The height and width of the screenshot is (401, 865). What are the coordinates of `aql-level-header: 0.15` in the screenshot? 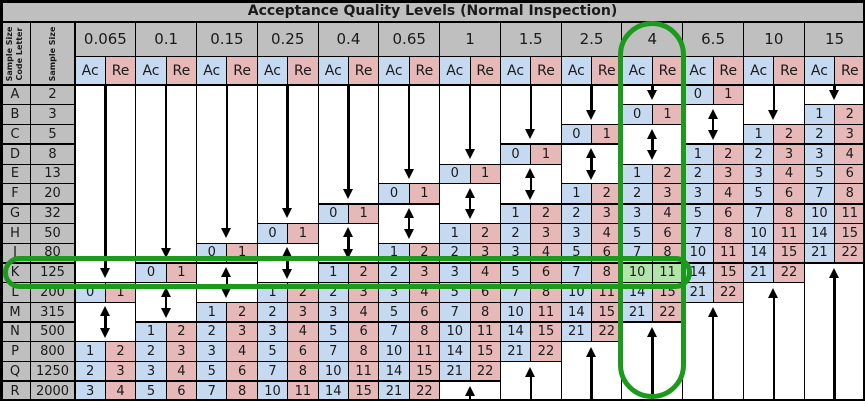 It's located at (227, 39).